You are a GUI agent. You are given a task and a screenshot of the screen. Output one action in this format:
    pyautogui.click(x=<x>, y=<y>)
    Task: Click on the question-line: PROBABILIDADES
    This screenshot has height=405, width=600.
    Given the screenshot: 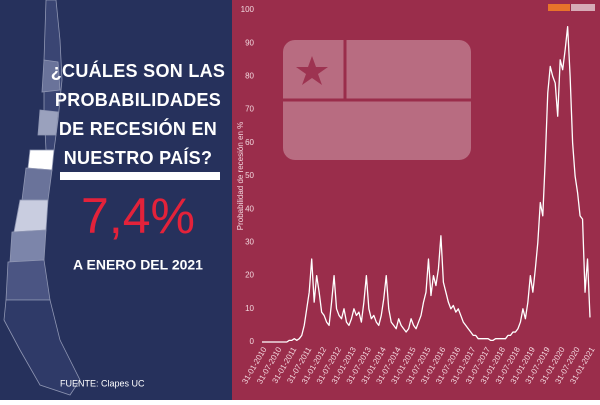 What is the action you would take?
    pyautogui.click(x=138, y=100)
    